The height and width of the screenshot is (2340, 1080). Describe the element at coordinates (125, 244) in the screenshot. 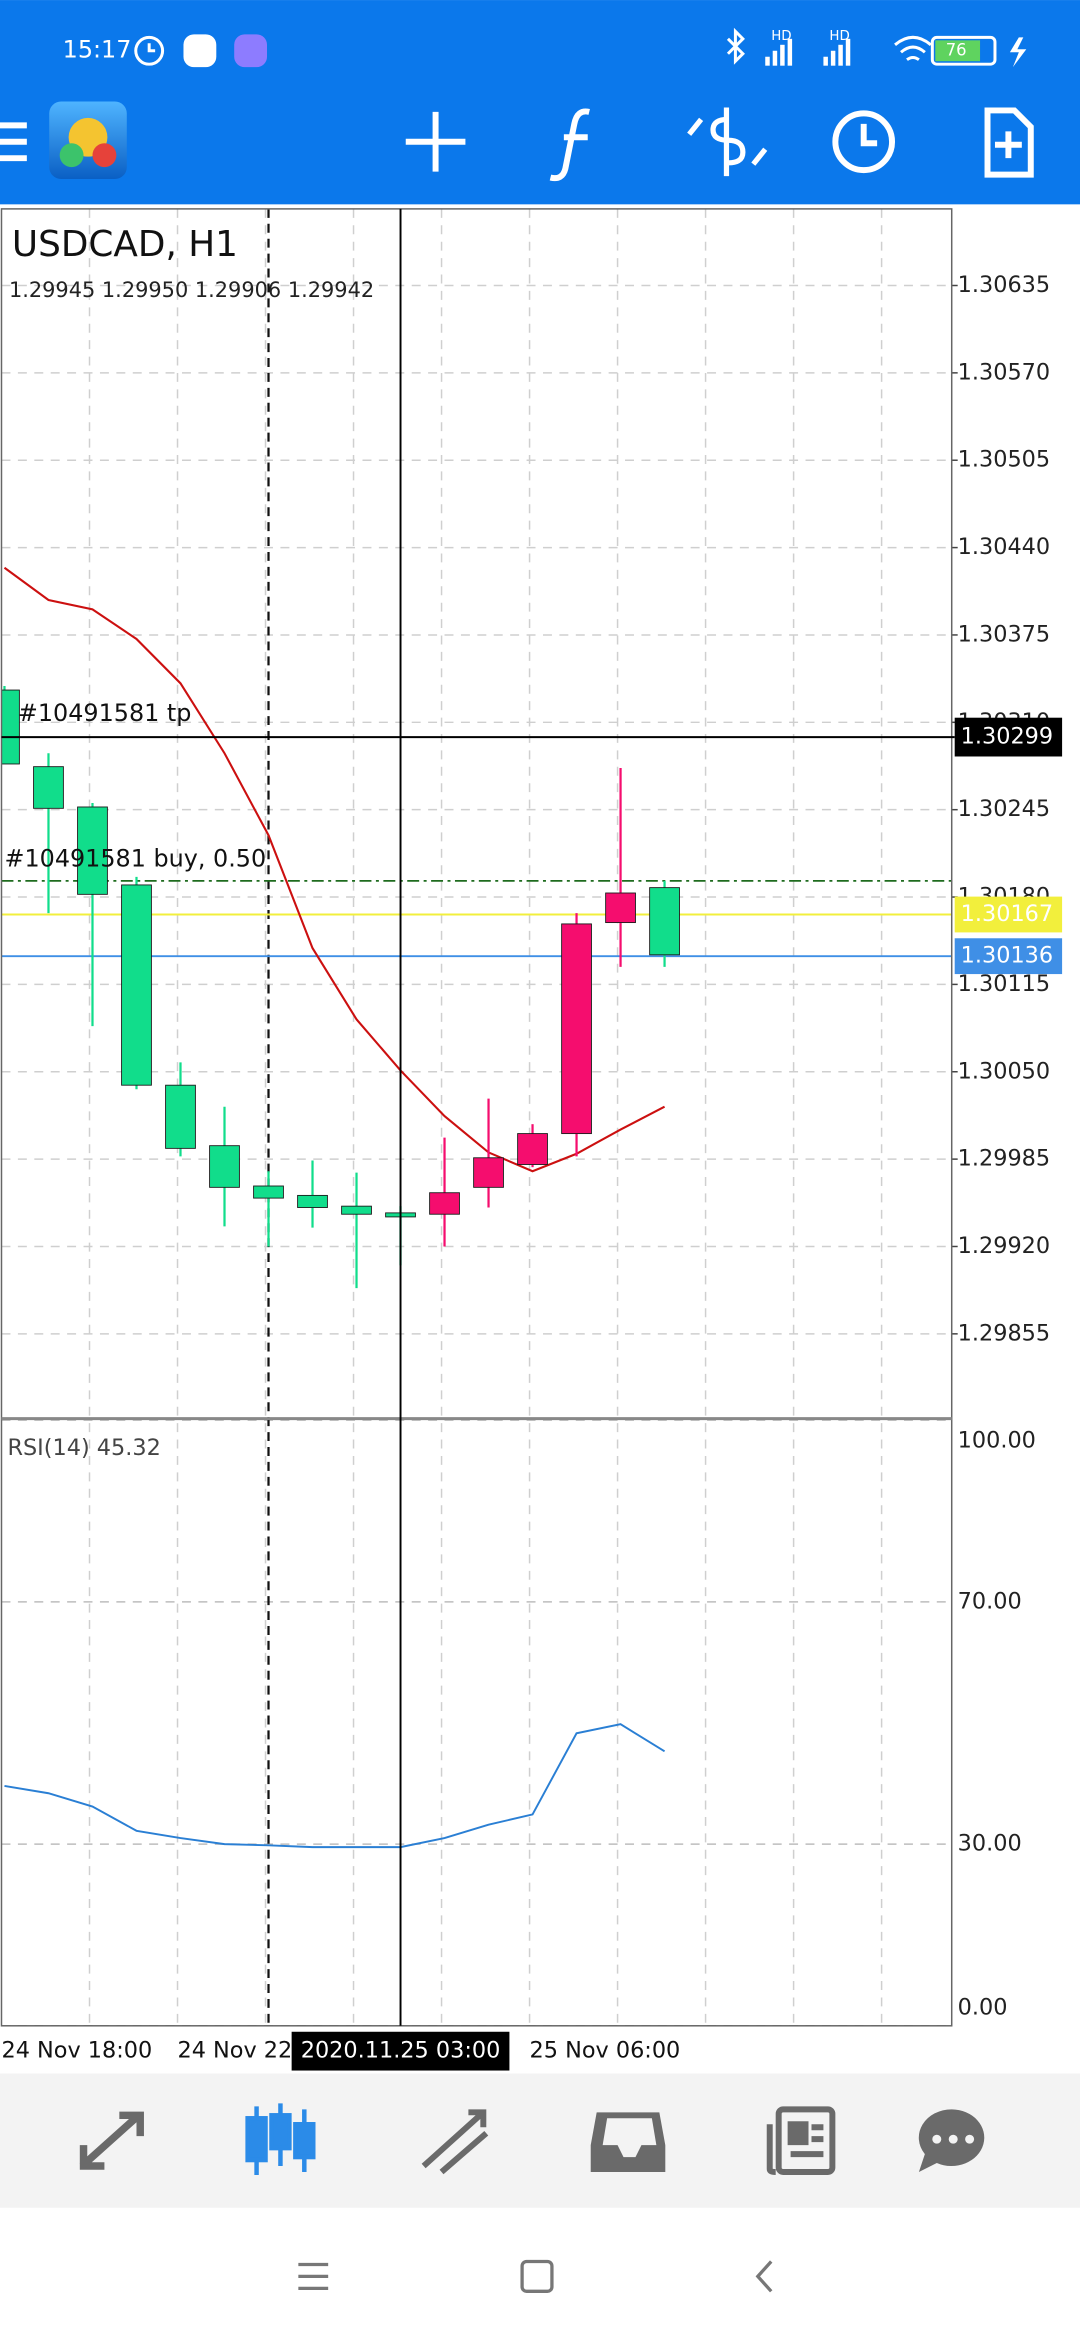

I see `chart-title: USDCAD, H1` at that location.